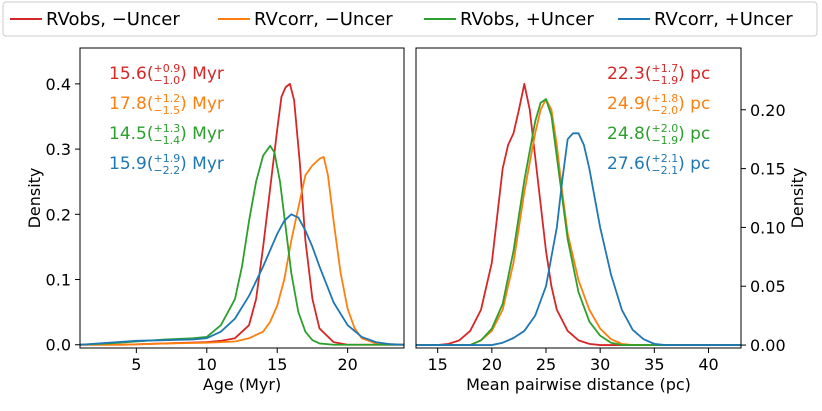 The height and width of the screenshot is (411, 822). I want to click on lower-error: −1.4, so click(166, 140).